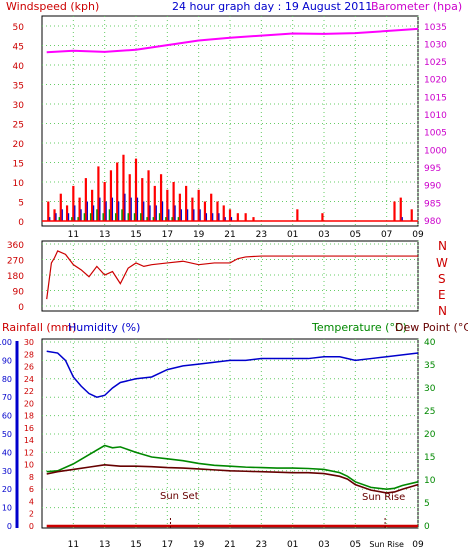  What do you see at coordinates (135, 235) in the screenshot?
I see `wind-x-tick-label: 15` at bounding box center [135, 235].